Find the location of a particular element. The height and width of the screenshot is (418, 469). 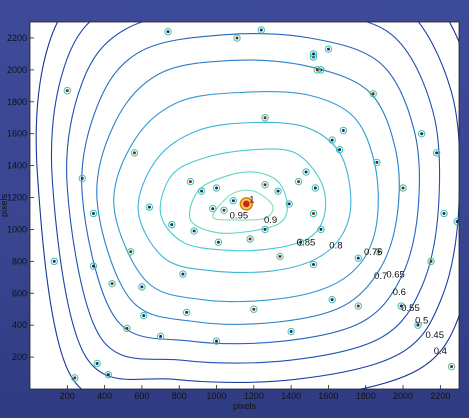

y-tick-label: 400 is located at coordinates (19, 325).